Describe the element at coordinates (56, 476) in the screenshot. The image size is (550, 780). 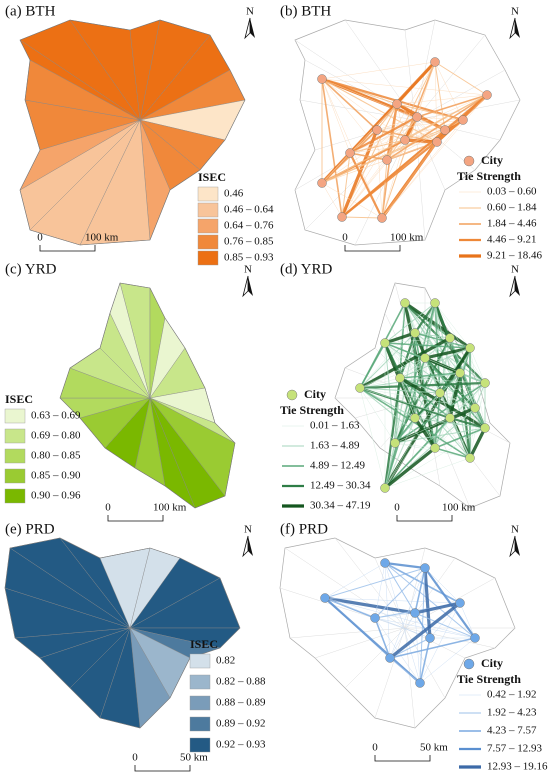
I see `legend-label: 0.85 – 0.90` at that location.